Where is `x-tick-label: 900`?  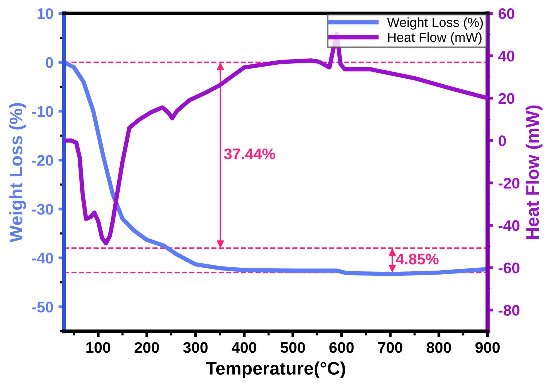
x-tick-label: 900 is located at coordinates (488, 348).